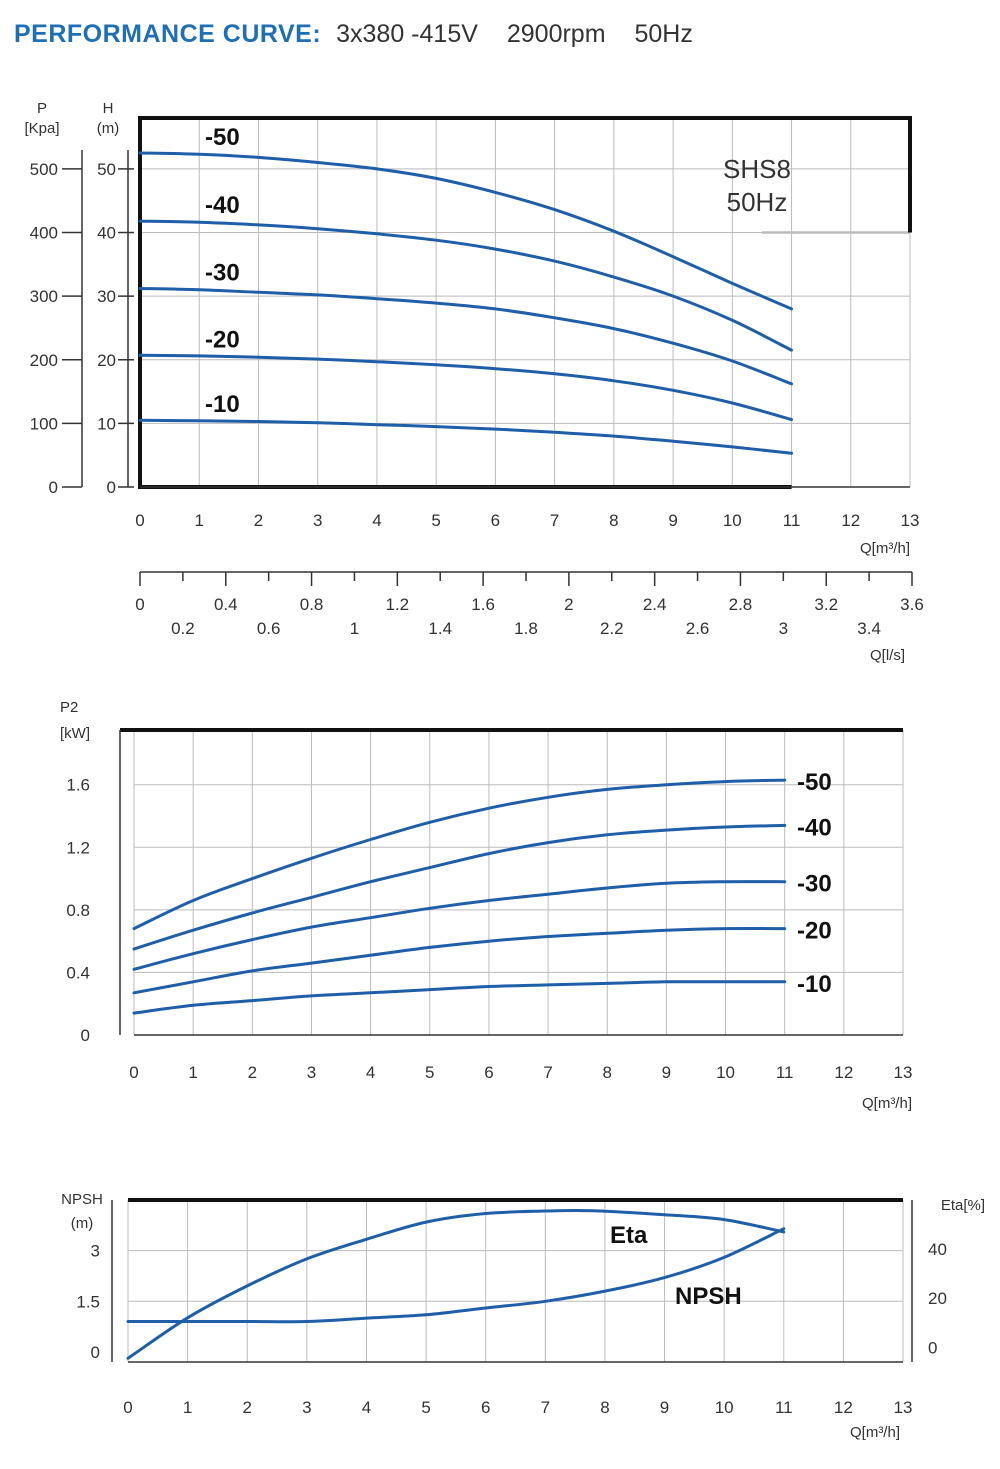  What do you see at coordinates (435, 520) in the screenshot?
I see `head-x-tick: 5` at bounding box center [435, 520].